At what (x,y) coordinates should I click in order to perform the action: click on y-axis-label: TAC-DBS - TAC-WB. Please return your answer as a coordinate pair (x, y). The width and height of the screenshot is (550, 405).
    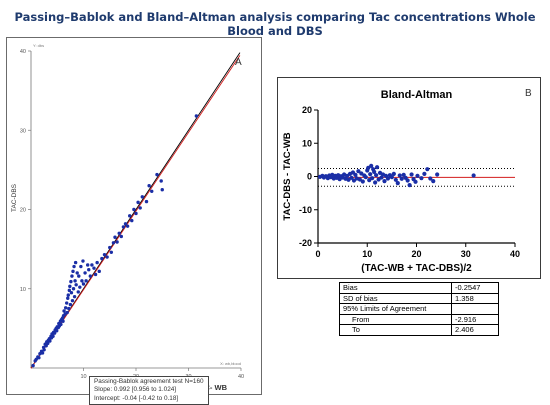
    Looking at the image, I should click on (287, 176).